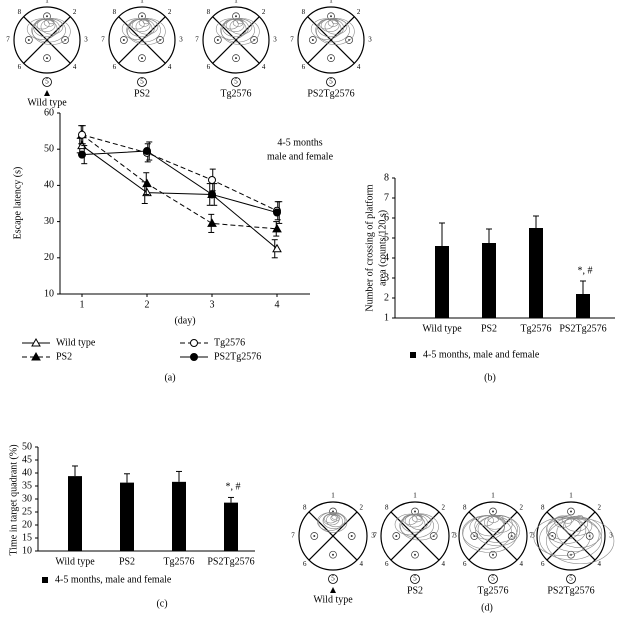 This screenshot has width=634, height=619. I want to click on x-tick-label: 2, so click(147, 304).